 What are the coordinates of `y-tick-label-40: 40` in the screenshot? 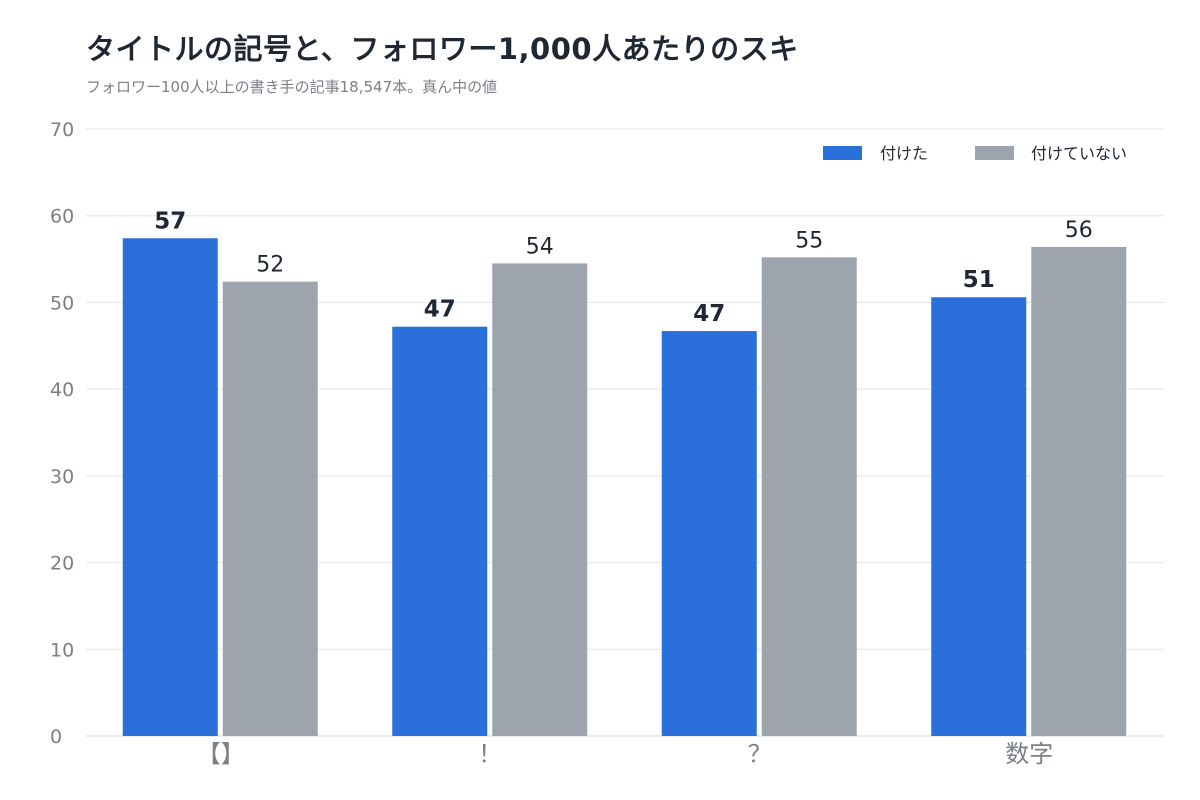 It's located at (62, 390).